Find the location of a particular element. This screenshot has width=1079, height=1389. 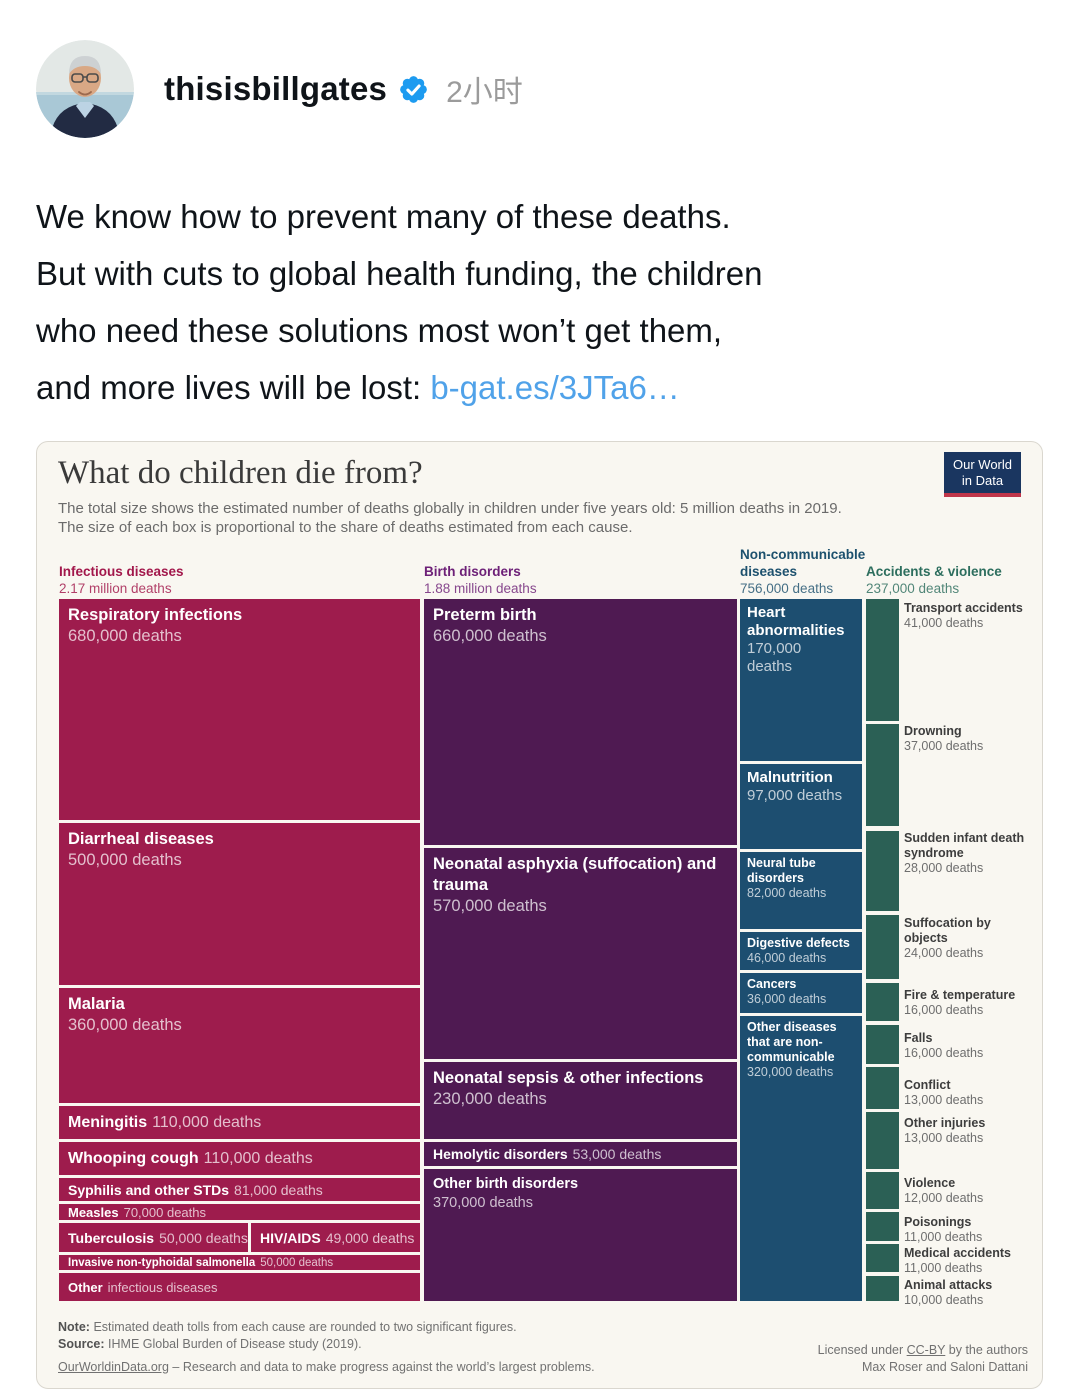

treemap-box-malaria: Malaria 360,000 deaths is located at coordinates (239, 1045).